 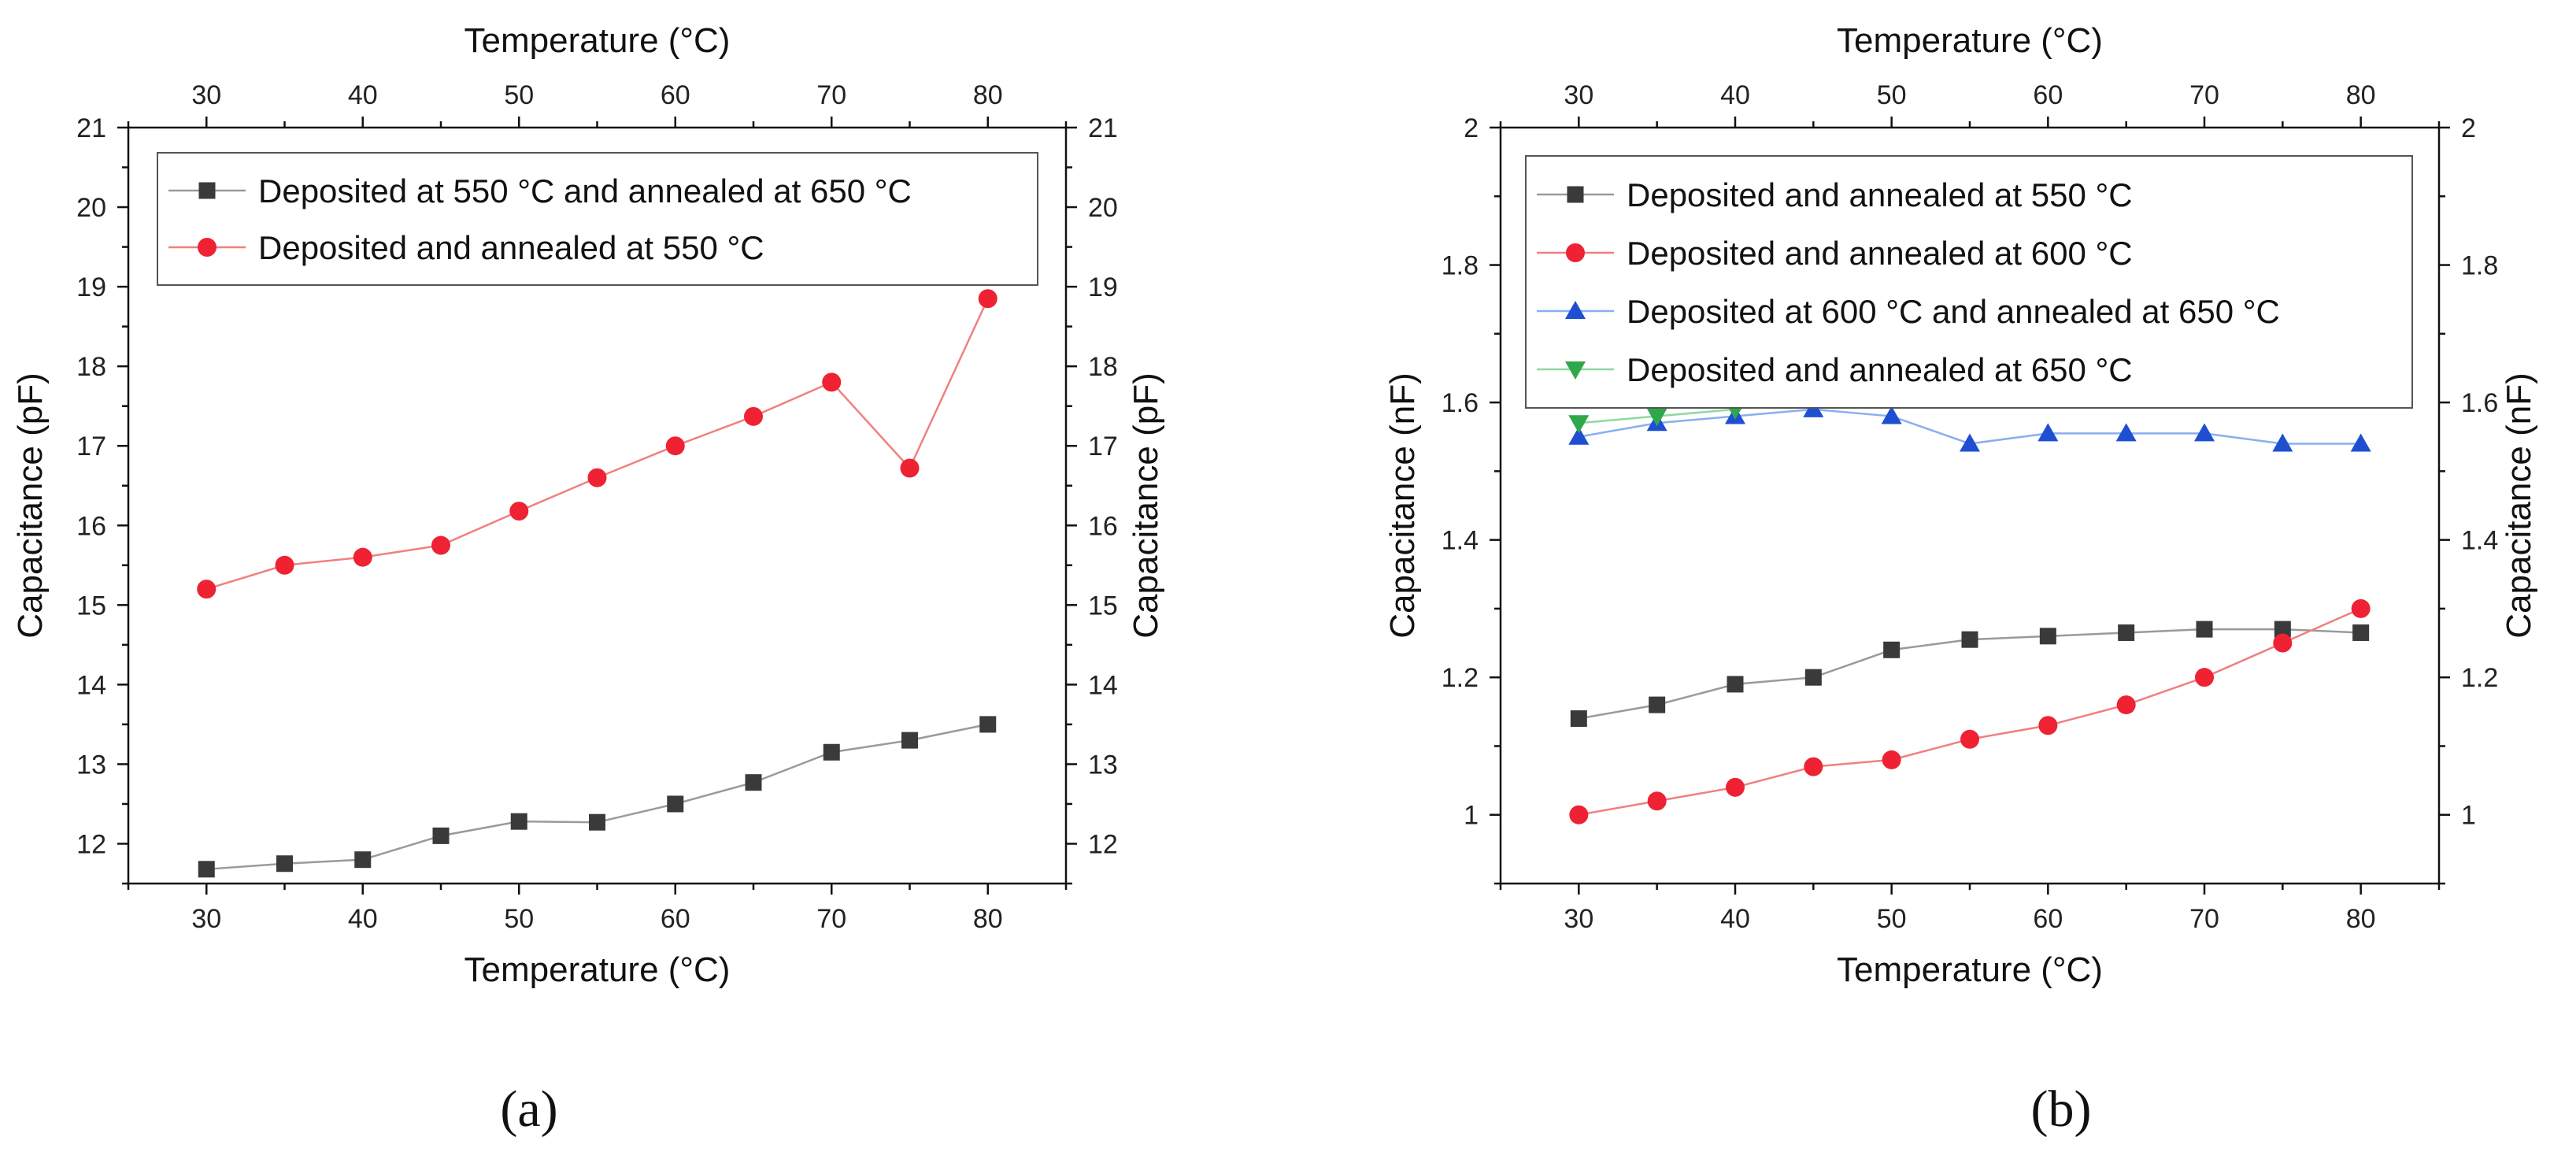 I want to click on x-tick-label-top: 30, so click(x=1578, y=95).